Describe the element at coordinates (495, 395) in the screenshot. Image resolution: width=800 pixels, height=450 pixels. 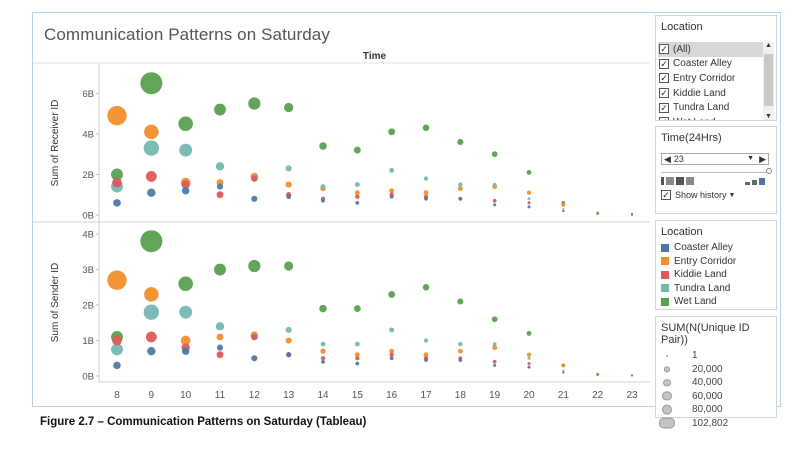
I see `x-tick-label: 19` at that location.